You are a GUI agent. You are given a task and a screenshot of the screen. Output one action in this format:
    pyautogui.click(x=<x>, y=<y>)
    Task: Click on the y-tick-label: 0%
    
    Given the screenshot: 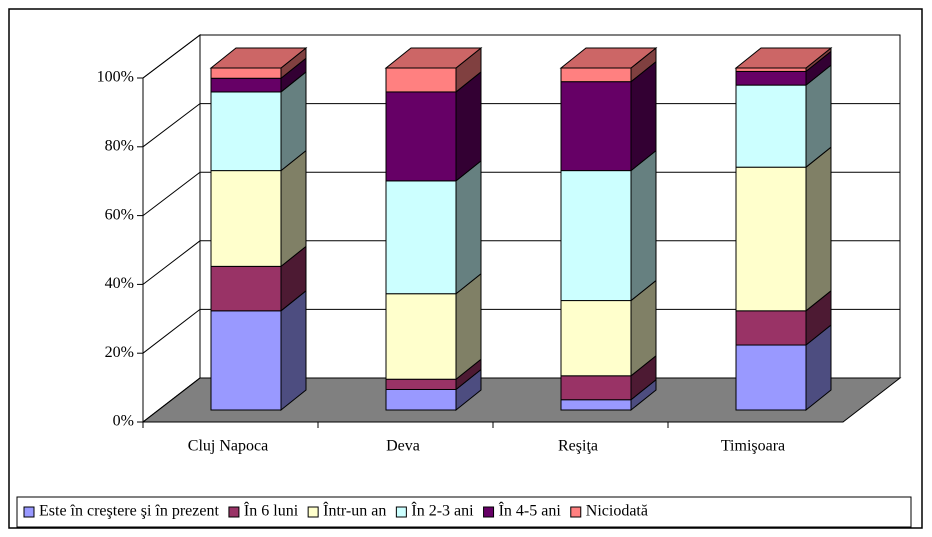 What is the action you would take?
    pyautogui.click(x=123, y=421)
    